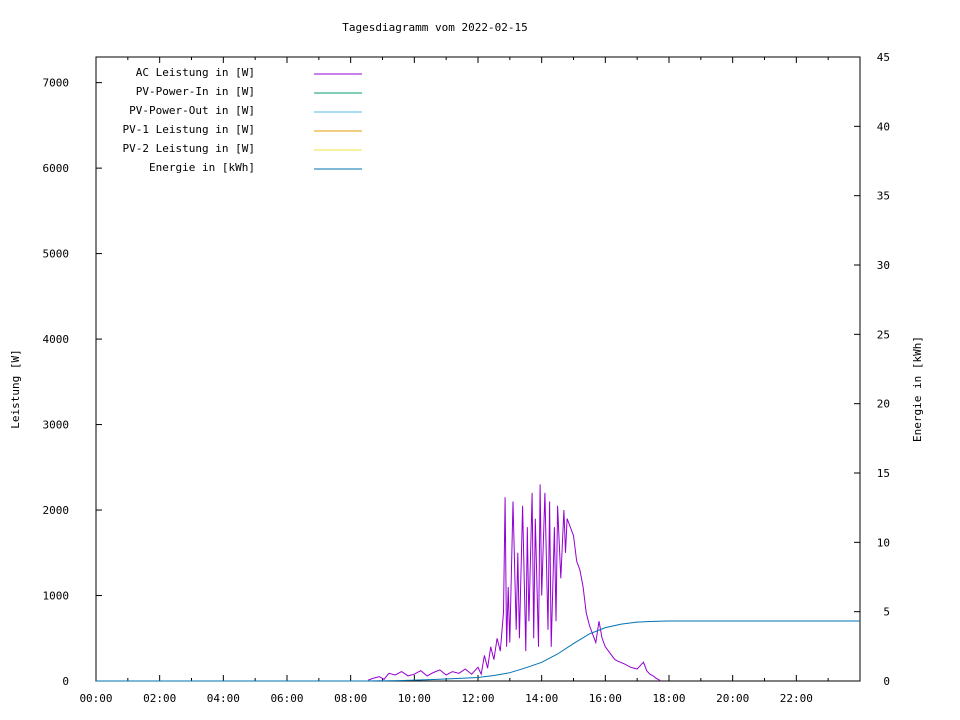 Image resolution: width=960 pixels, height=720 pixels. What do you see at coordinates (56, 254) in the screenshot?
I see `y-tick-label: 5000` at bounding box center [56, 254].